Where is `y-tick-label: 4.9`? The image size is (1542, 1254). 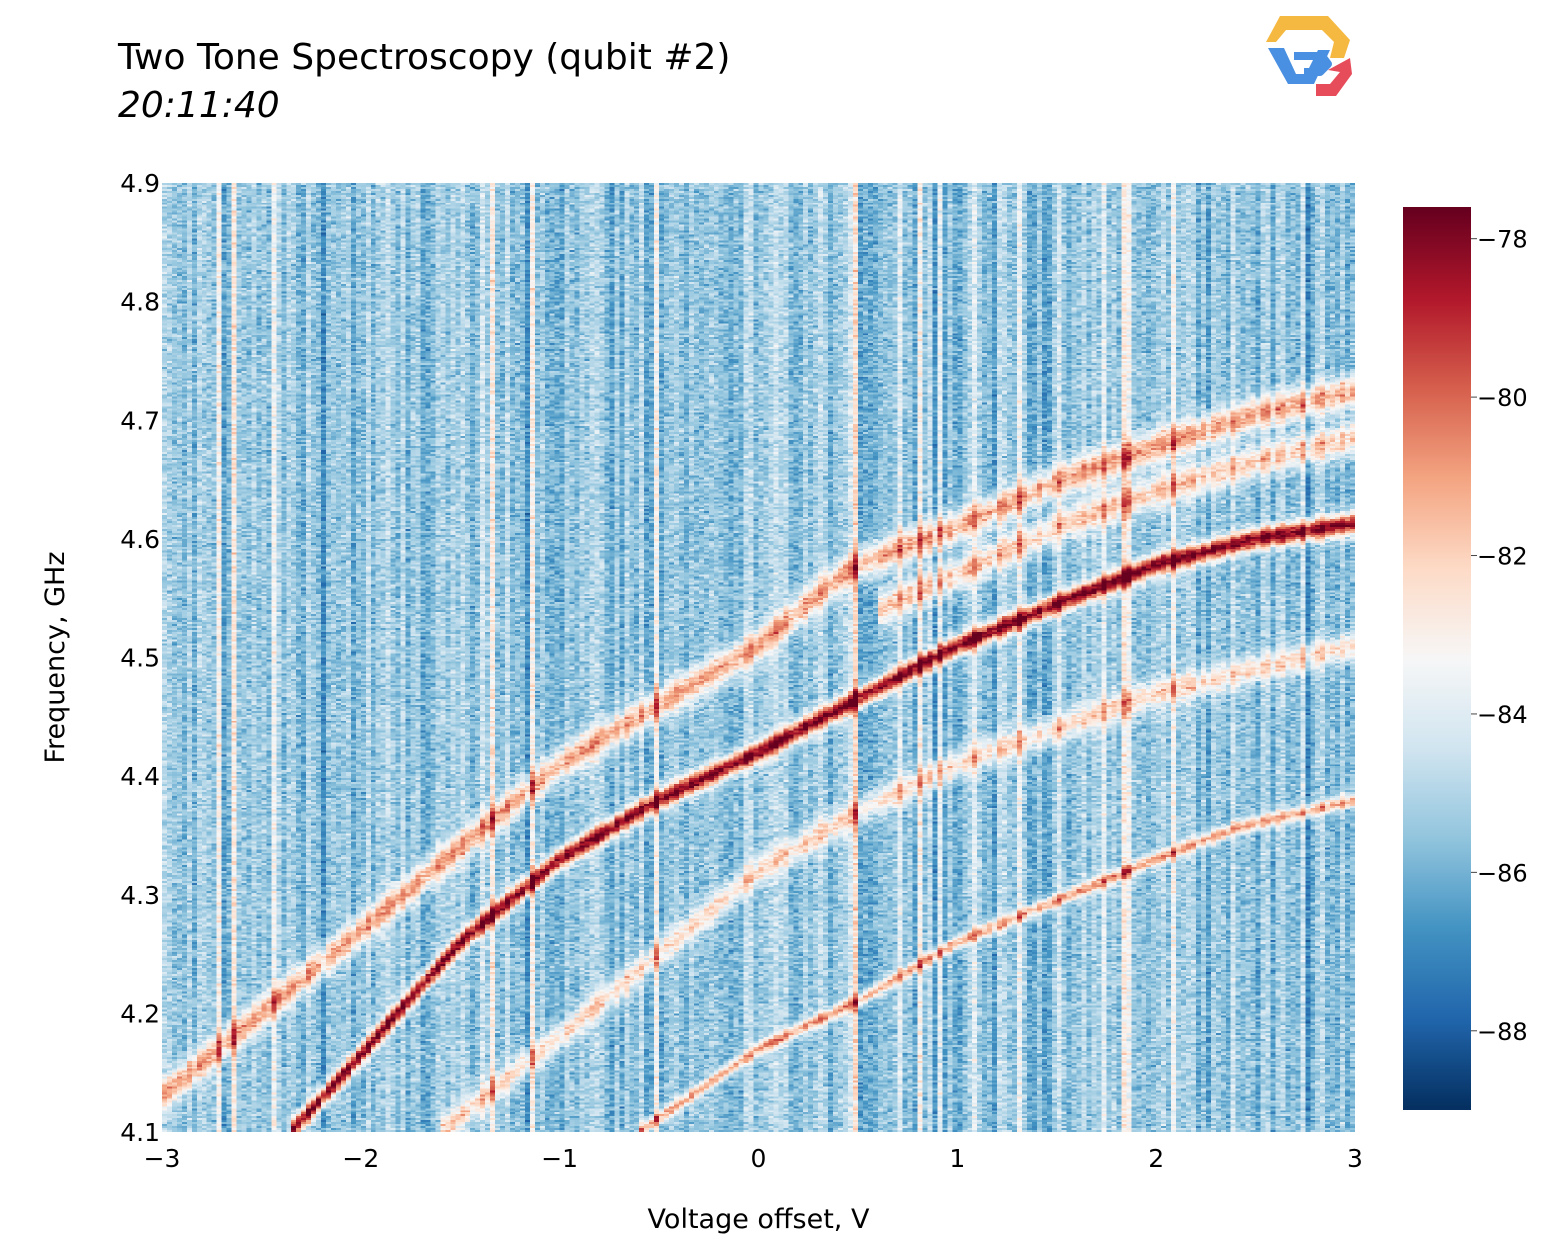 y-tick-label: 4.9 is located at coordinates (140, 183).